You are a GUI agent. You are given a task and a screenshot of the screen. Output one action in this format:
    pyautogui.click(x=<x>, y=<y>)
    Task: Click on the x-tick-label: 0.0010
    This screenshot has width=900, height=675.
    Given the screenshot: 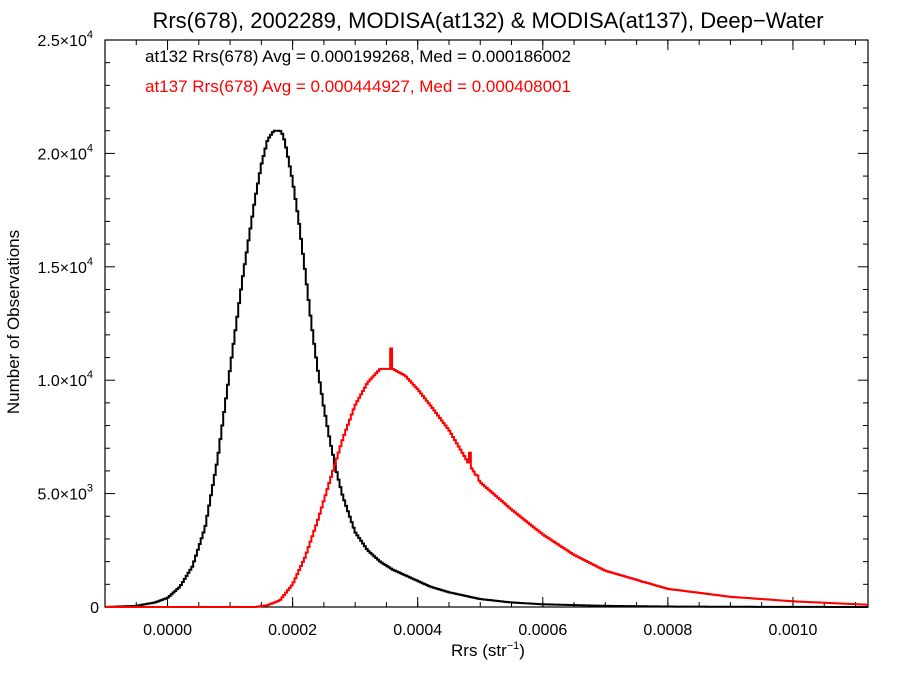 What is the action you would take?
    pyautogui.click(x=792, y=630)
    